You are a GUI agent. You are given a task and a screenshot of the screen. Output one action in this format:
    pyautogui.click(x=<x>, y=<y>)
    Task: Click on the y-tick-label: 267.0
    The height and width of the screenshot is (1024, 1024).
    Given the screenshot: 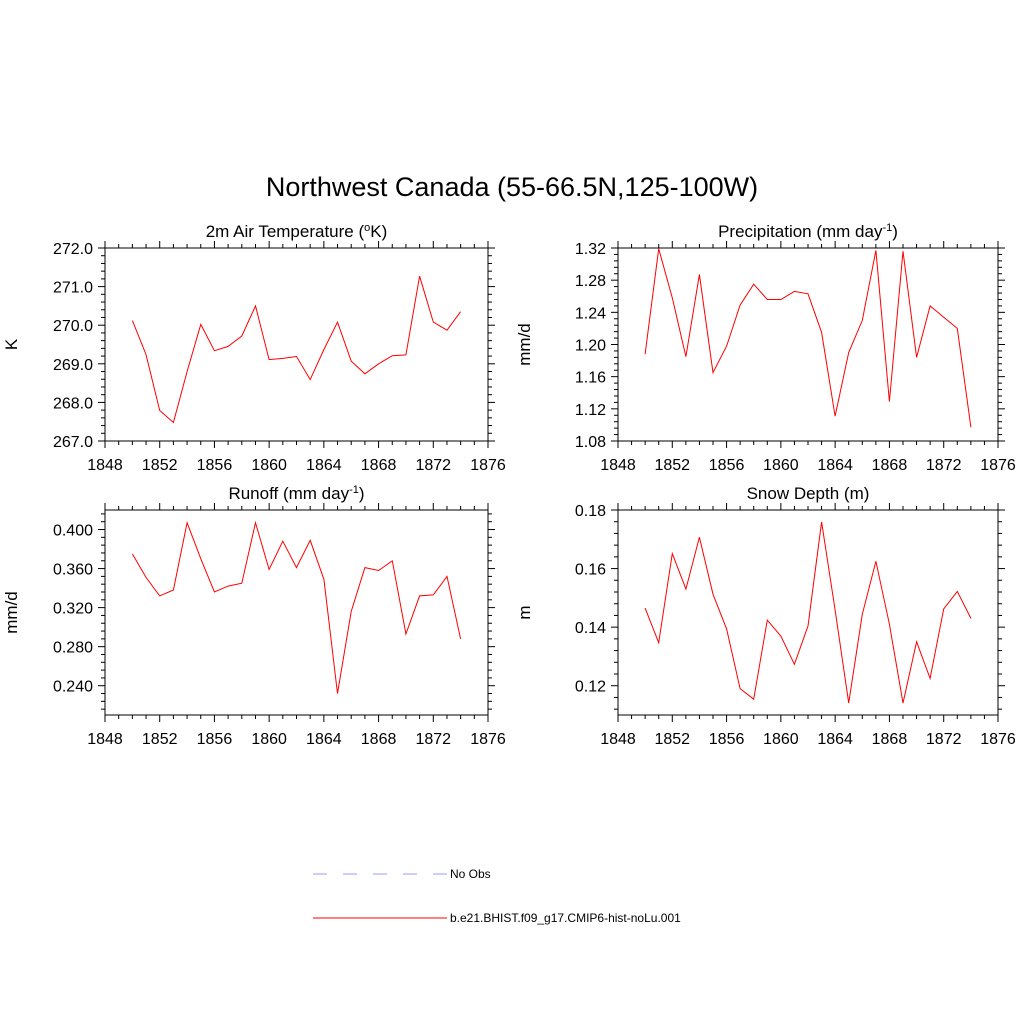 What is the action you would take?
    pyautogui.click(x=73, y=442)
    